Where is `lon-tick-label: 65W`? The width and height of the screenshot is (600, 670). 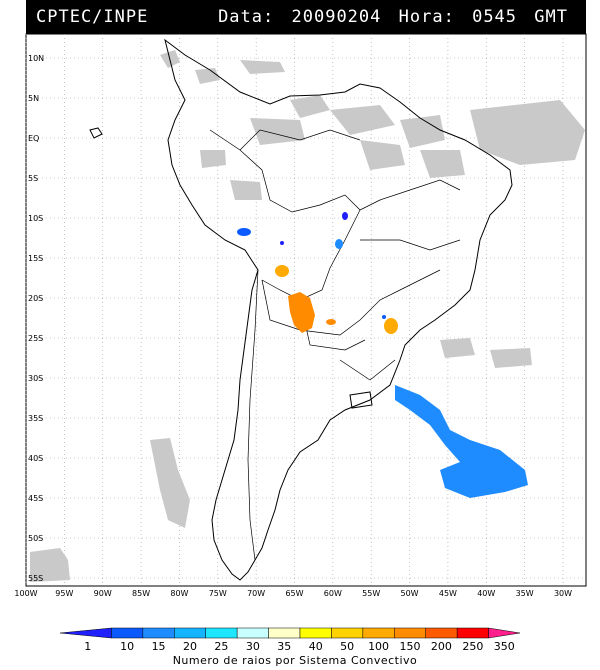 lon-tick-label: 65W is located at coordinates (294, 593).